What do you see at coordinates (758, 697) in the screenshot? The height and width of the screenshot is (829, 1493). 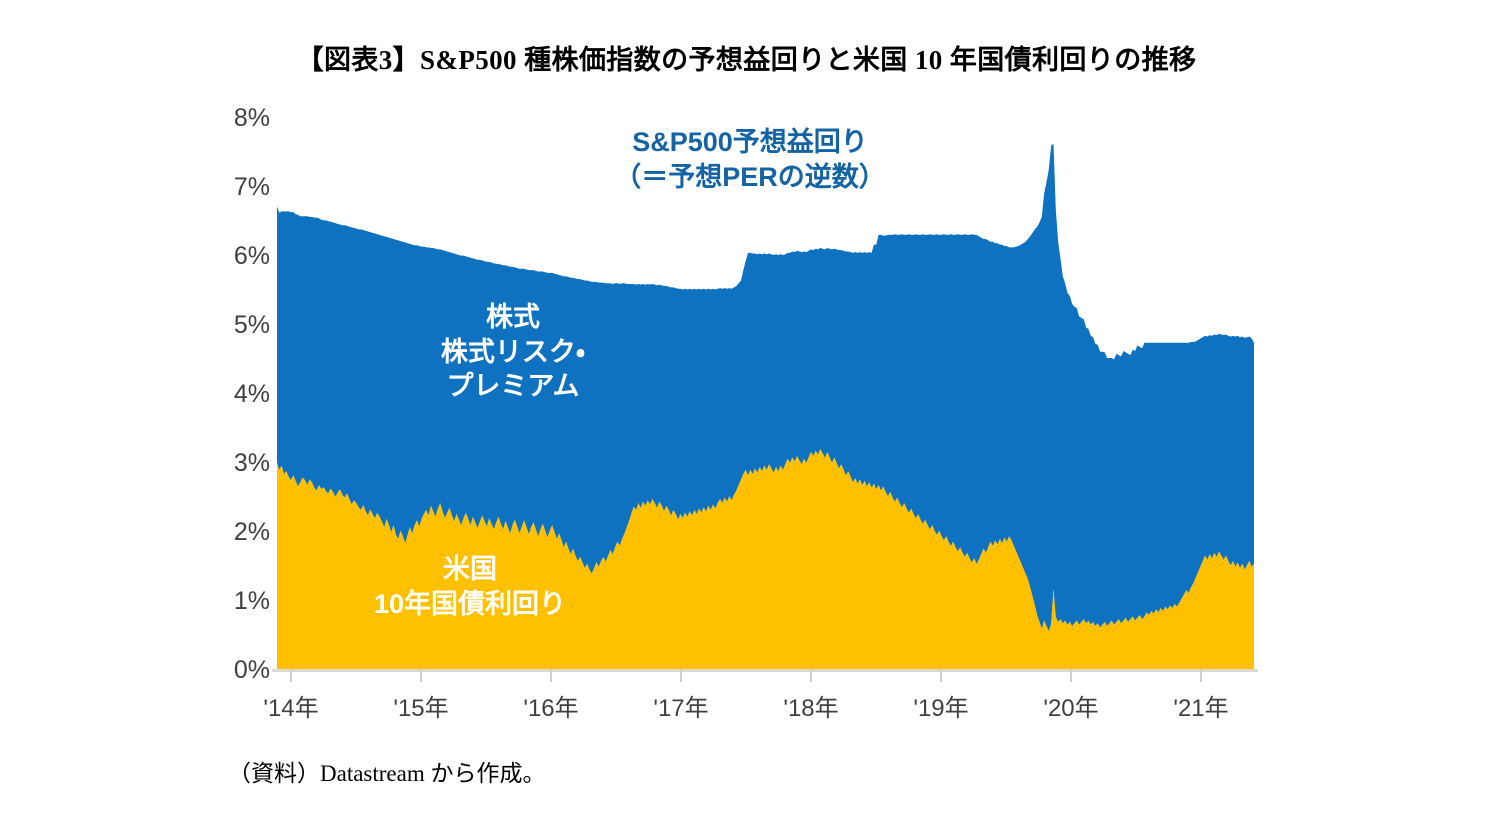 I see `x-axis: '14年 '15年 '16年 '17年 '18年 '19年 '20年 '21年` at bounding box center [758, 697].